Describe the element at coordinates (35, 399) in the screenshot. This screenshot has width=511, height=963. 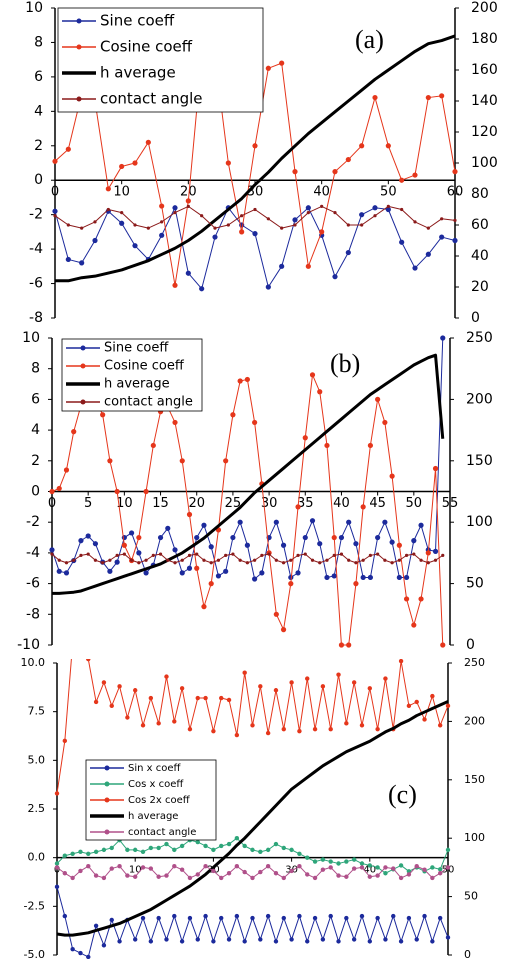
I see `y-tick-label: 6` at that location.